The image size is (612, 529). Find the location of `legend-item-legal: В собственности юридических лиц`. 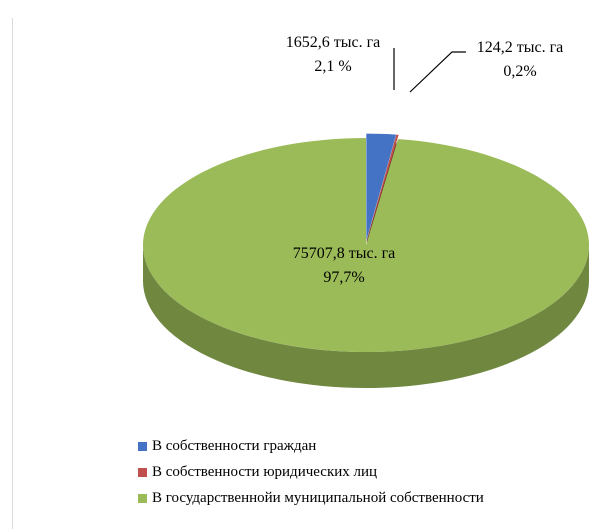

legend-item-legal: В собственности юридических лиц is located at coordinates (311, 472).